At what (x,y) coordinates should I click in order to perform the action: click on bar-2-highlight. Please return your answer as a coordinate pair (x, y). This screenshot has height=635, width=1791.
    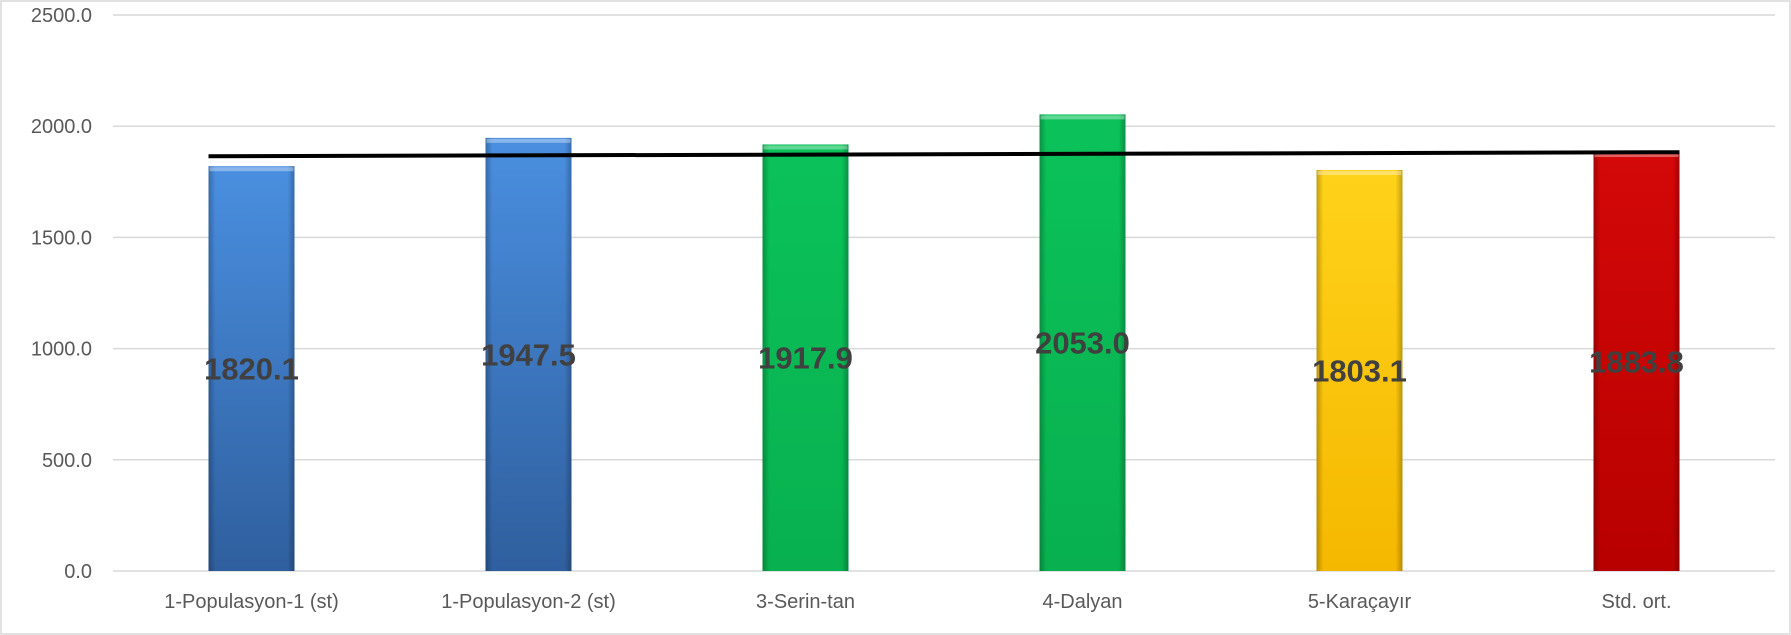
    Looking at the image, I should click on (528, 140).